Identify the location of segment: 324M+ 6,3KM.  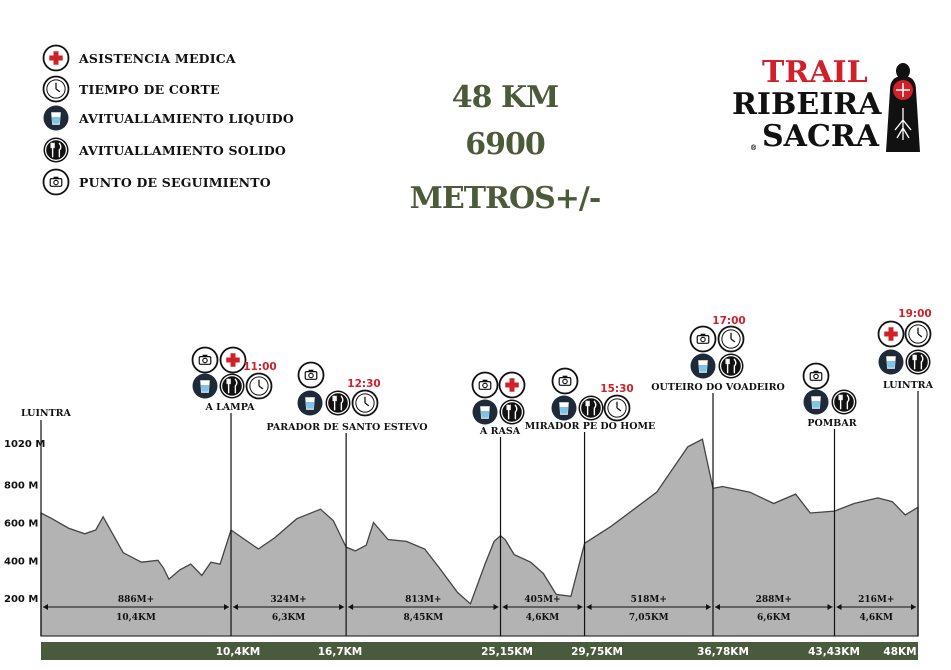
(289, 609).